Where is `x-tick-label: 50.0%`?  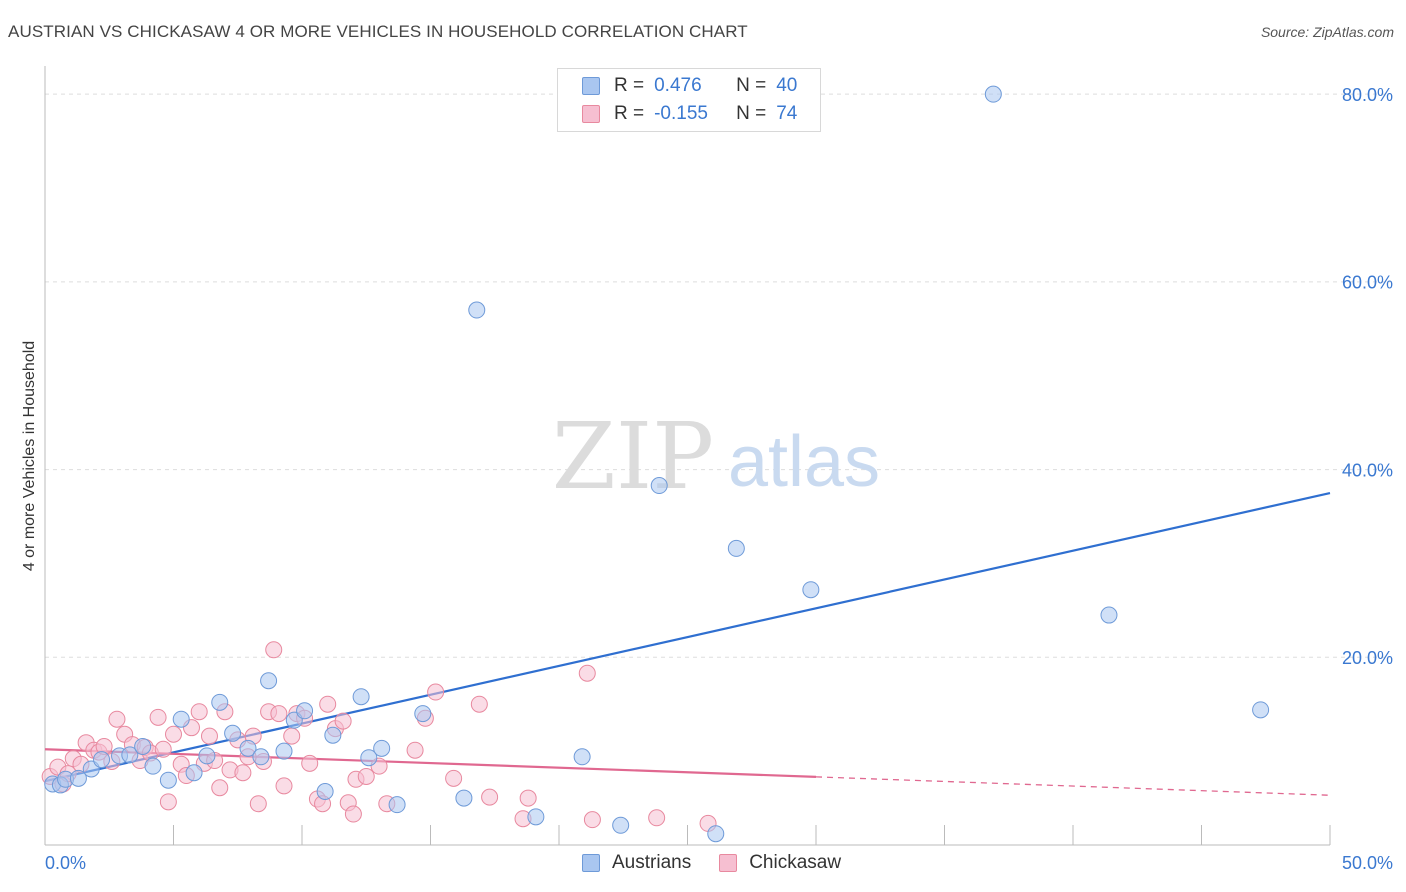
x-tick-label: 50.0% is located at coordinates (1367, 863).